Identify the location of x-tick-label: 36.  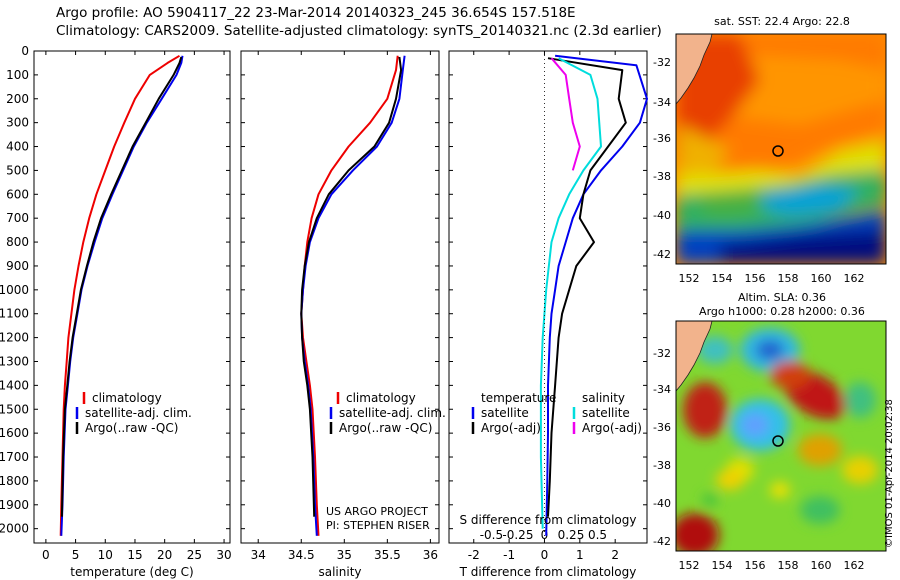
(430, 555).